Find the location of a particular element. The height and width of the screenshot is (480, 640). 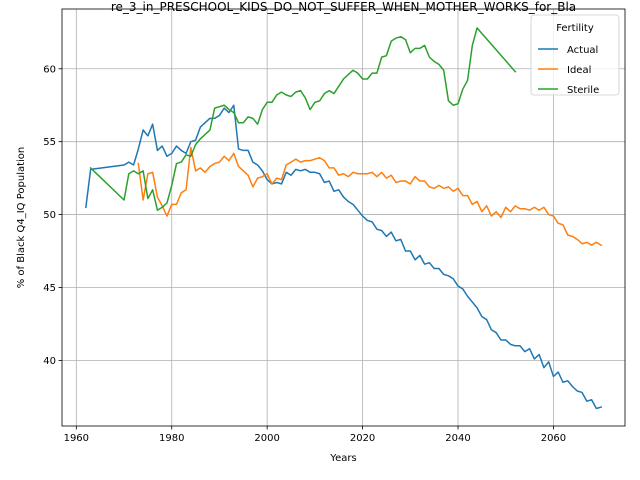

legend-box is located at coordinates (575, 55).